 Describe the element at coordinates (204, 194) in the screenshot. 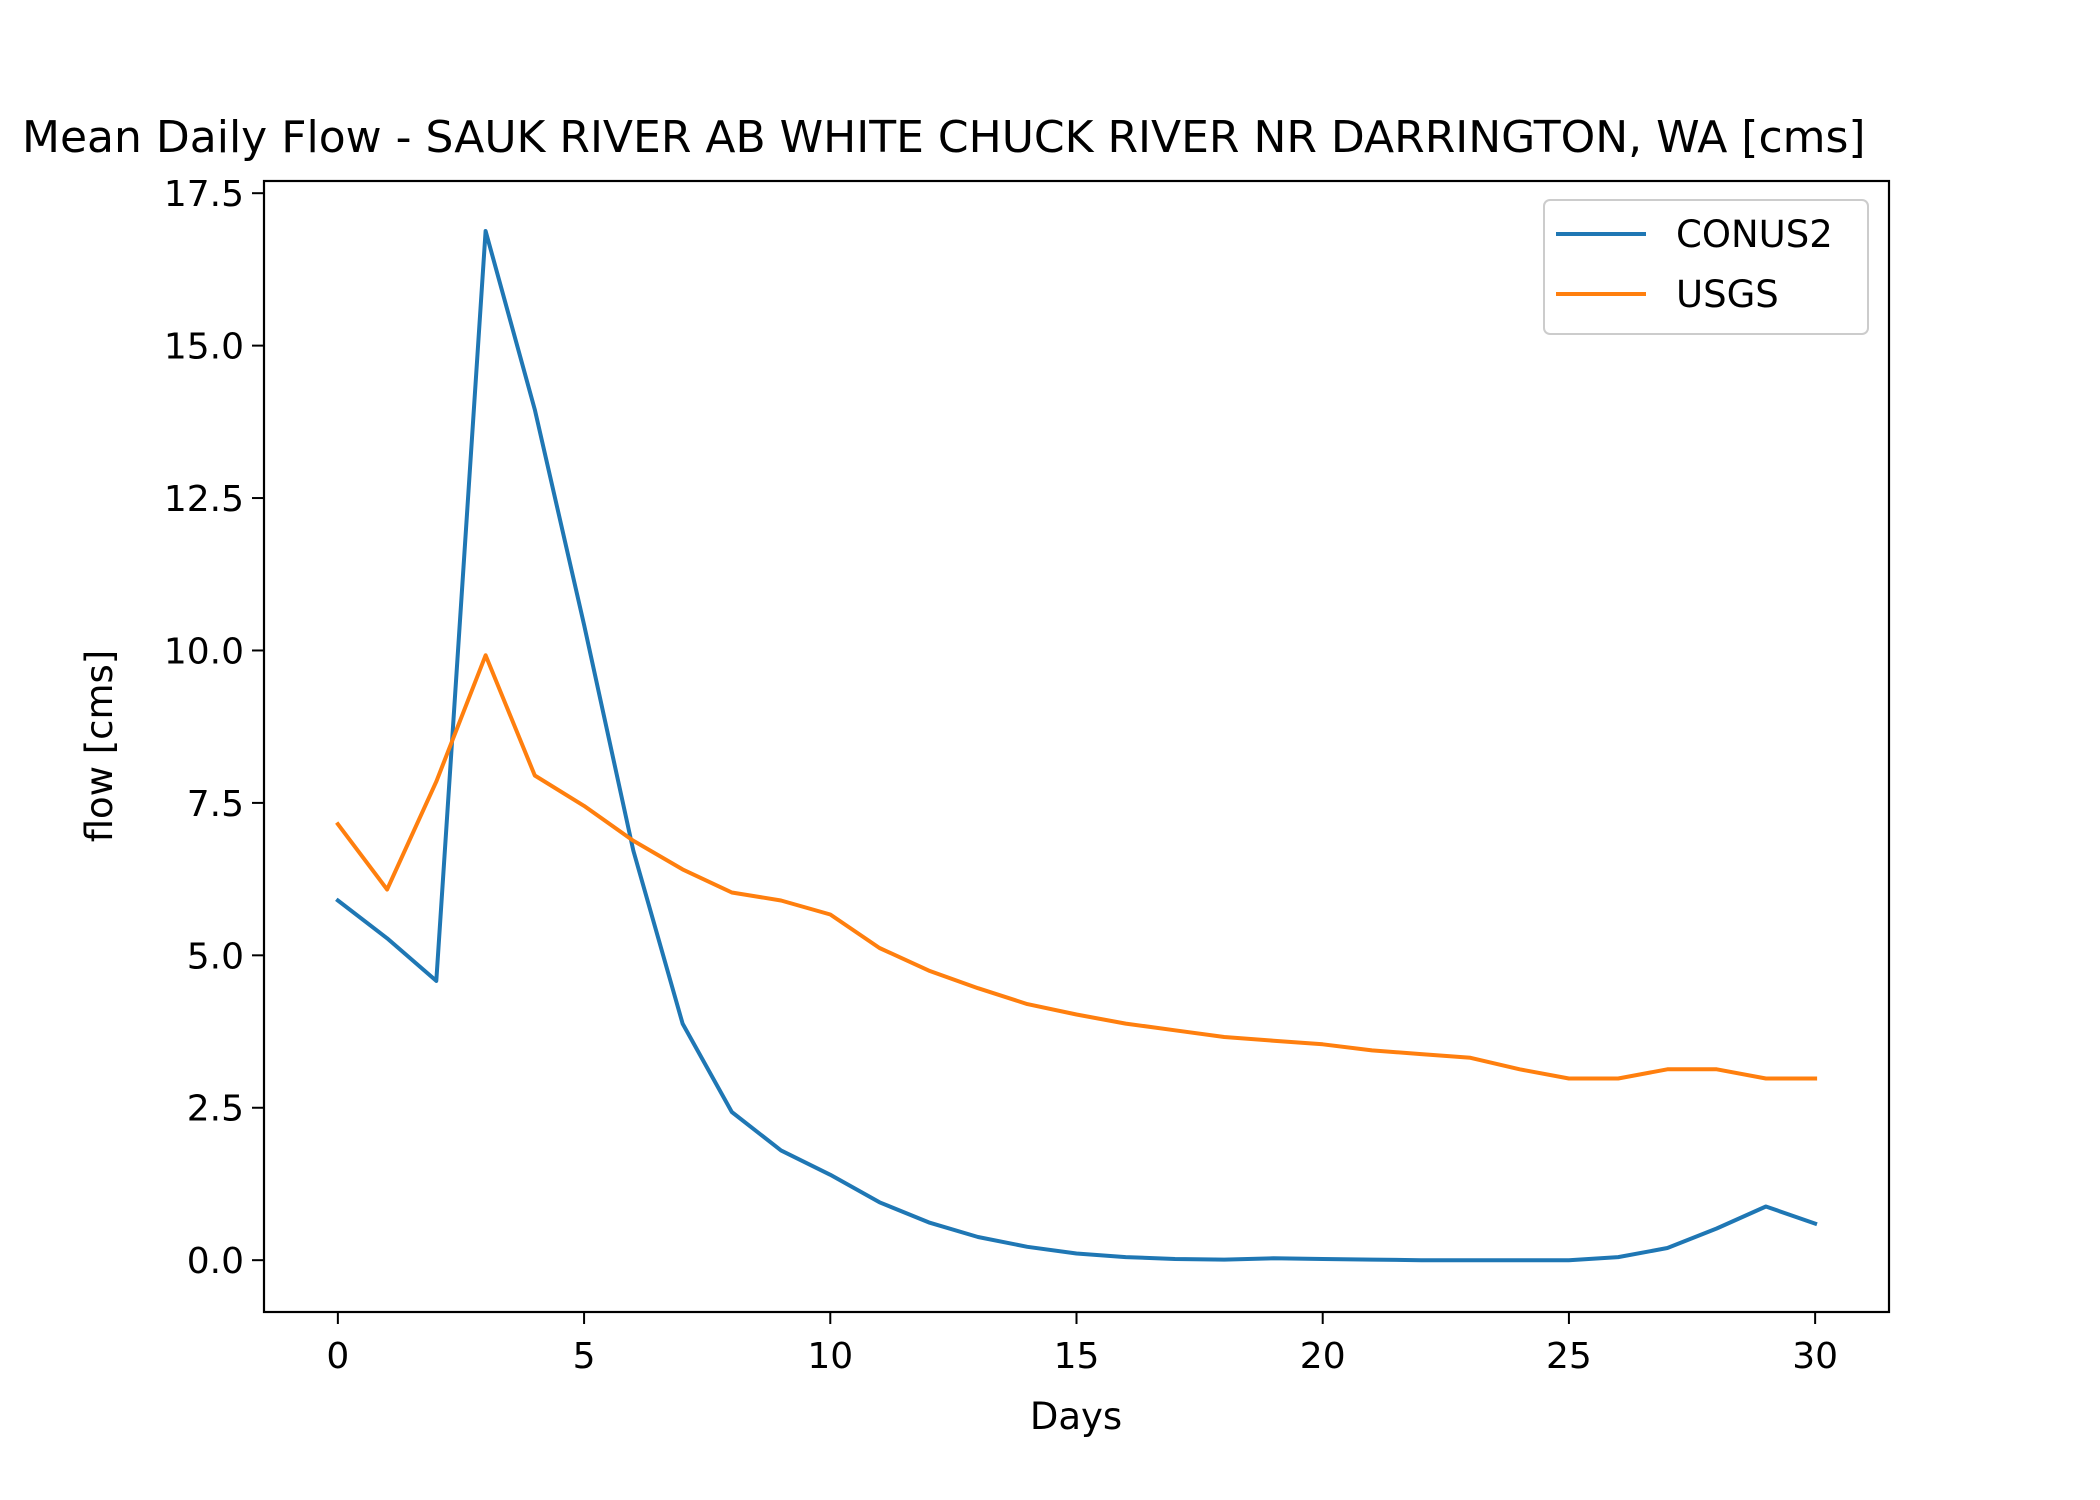

I see `y-tick-label: 17.5` at that location.